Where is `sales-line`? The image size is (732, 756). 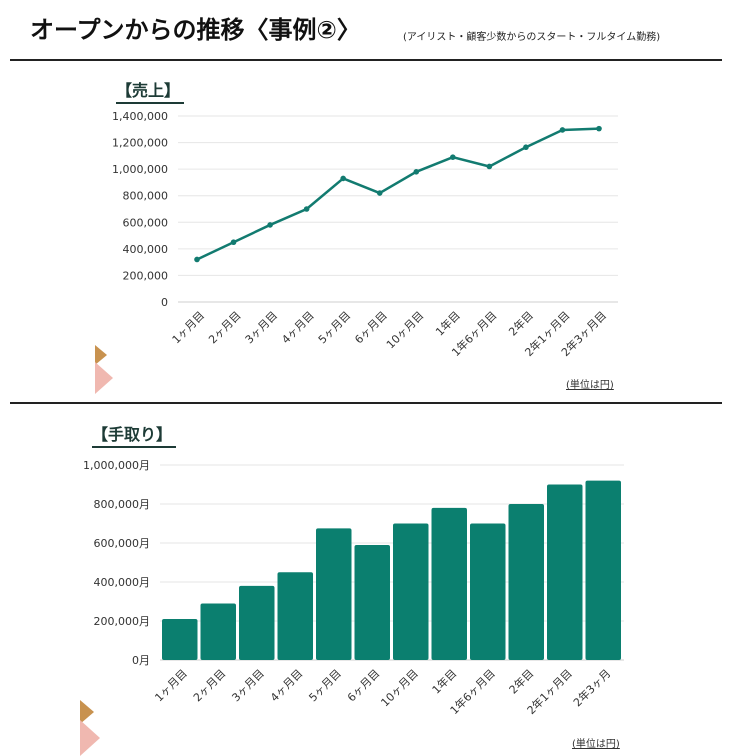
sales-line is located at coordinates (398, 194).